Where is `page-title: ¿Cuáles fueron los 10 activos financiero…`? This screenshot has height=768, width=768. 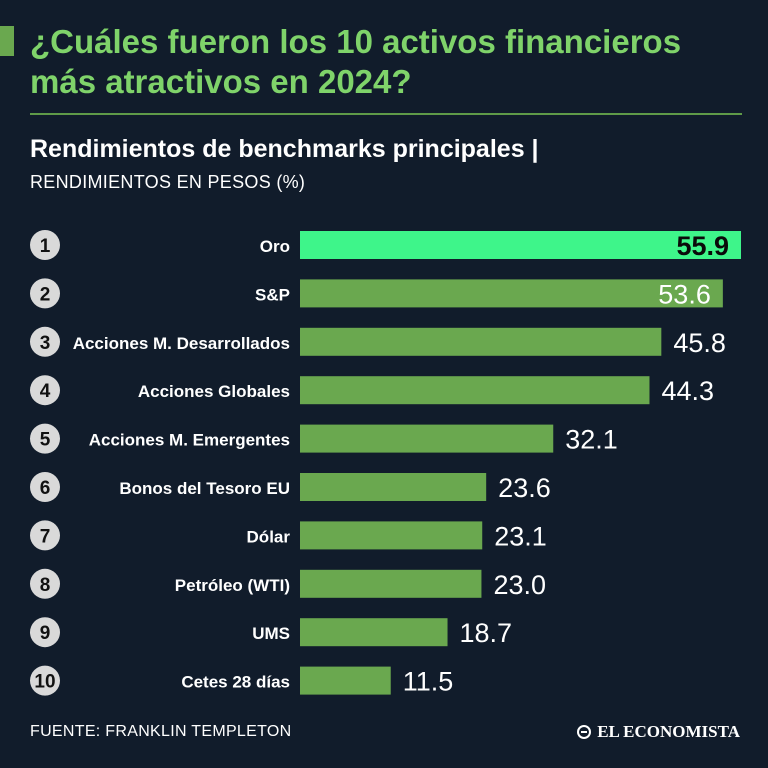 page-title: ¿Cuáles fueron los 10 activos financiero… is located at coordinates (356, 61).